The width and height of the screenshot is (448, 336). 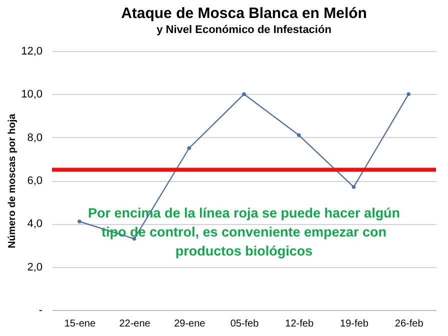 What do you see at coordinates (34, 138) in the screenshot?
I see `y-tick-label: 8,0` at bounding box center [34, 138].